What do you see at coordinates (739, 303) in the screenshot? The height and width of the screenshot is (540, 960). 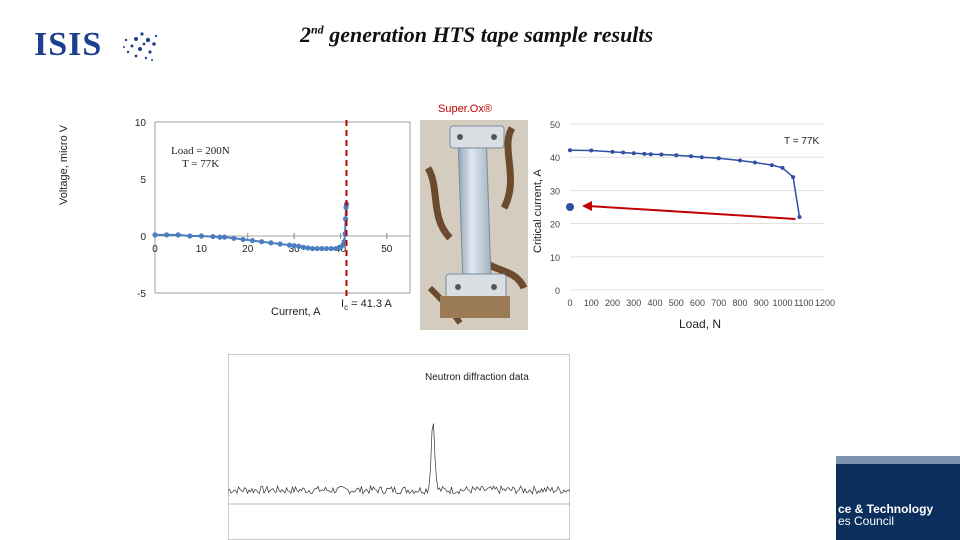 I see `right-x-tick-label: 800` at bounding box center [739, 303].